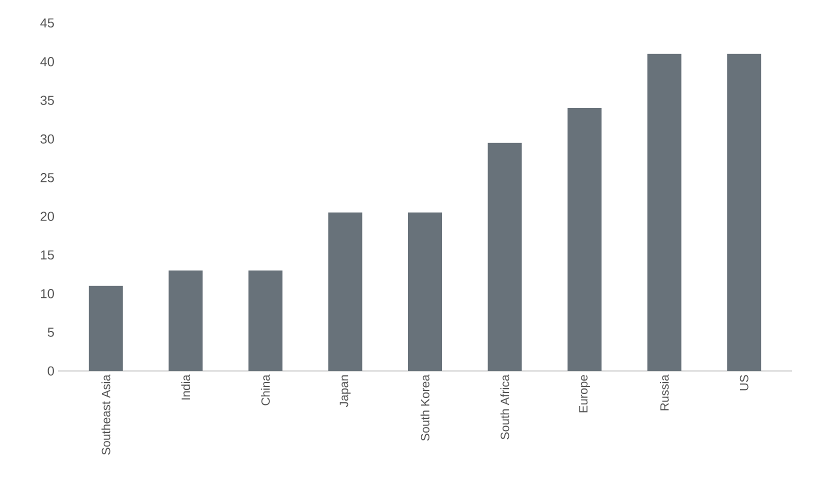 The width and height of the screenshot is (820, 495). Describe the element at coordinates (185, 387) in the screenshot. I see `x-tick-label: India` at that location.